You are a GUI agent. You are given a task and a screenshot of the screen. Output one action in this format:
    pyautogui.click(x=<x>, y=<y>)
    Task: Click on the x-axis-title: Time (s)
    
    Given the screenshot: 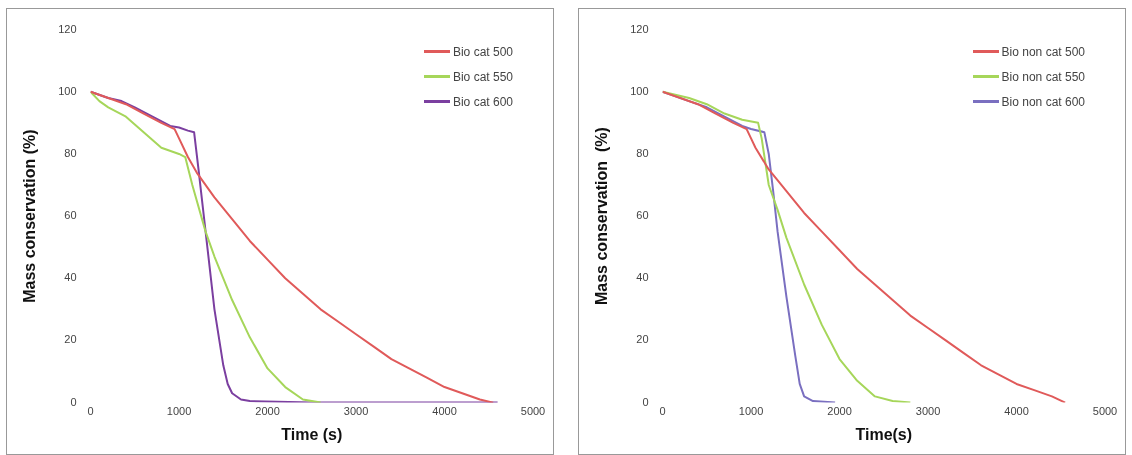 What is the action you would take?
    pyautogui.click(x=312, y=434)
    